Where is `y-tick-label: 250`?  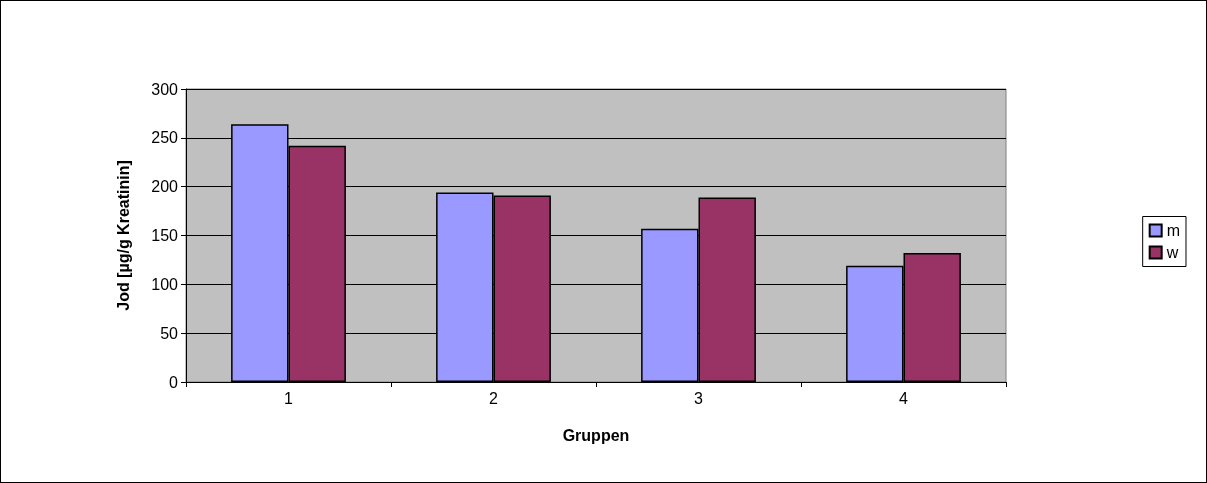
y-tick-label: 250 is located at coordinates (165, 138).